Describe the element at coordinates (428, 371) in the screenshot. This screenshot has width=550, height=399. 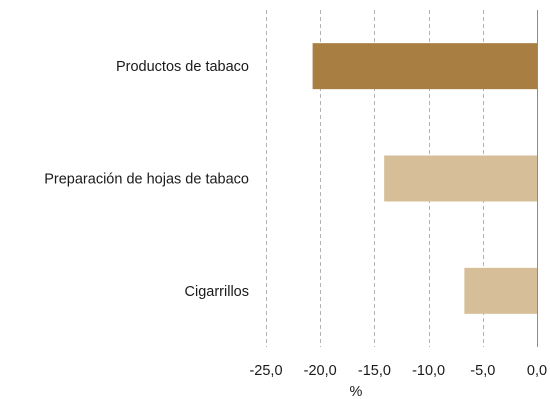
I see `x-tick-label: -10,0` at that location.